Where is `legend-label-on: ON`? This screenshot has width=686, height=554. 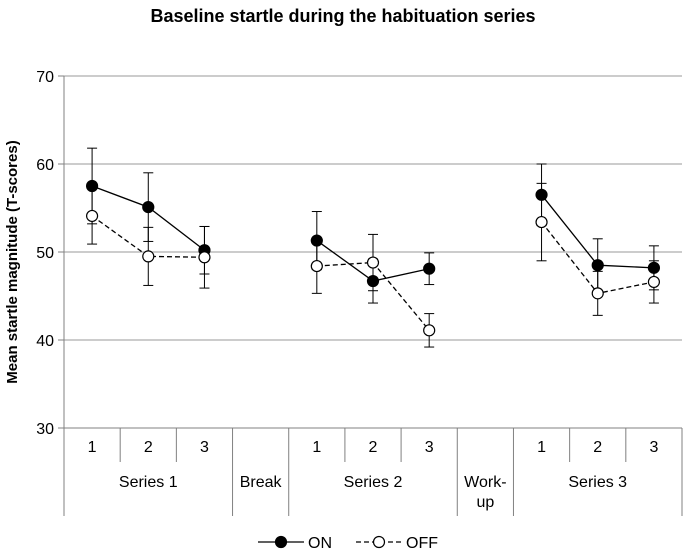 legend-label-on: ON is located at coordinates (320, 543).